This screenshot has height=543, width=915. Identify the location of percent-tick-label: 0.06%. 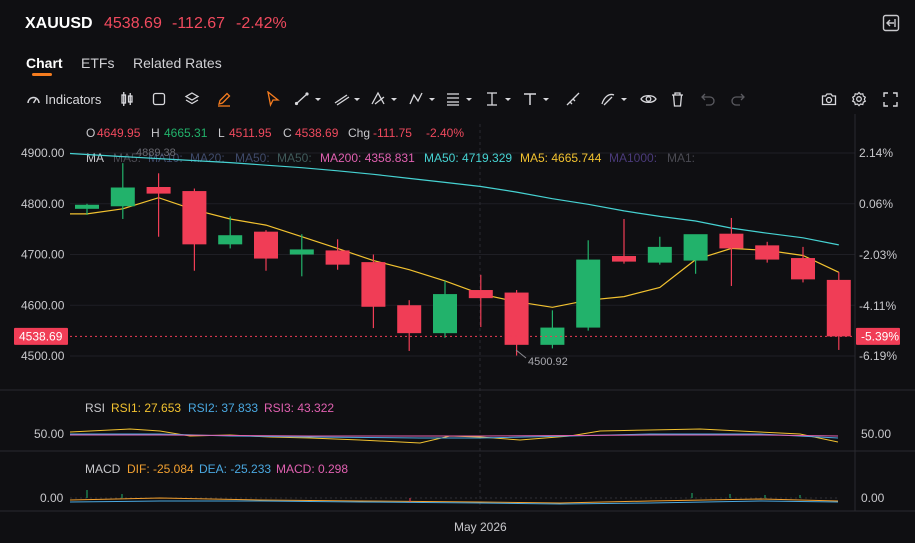
(876, 204).